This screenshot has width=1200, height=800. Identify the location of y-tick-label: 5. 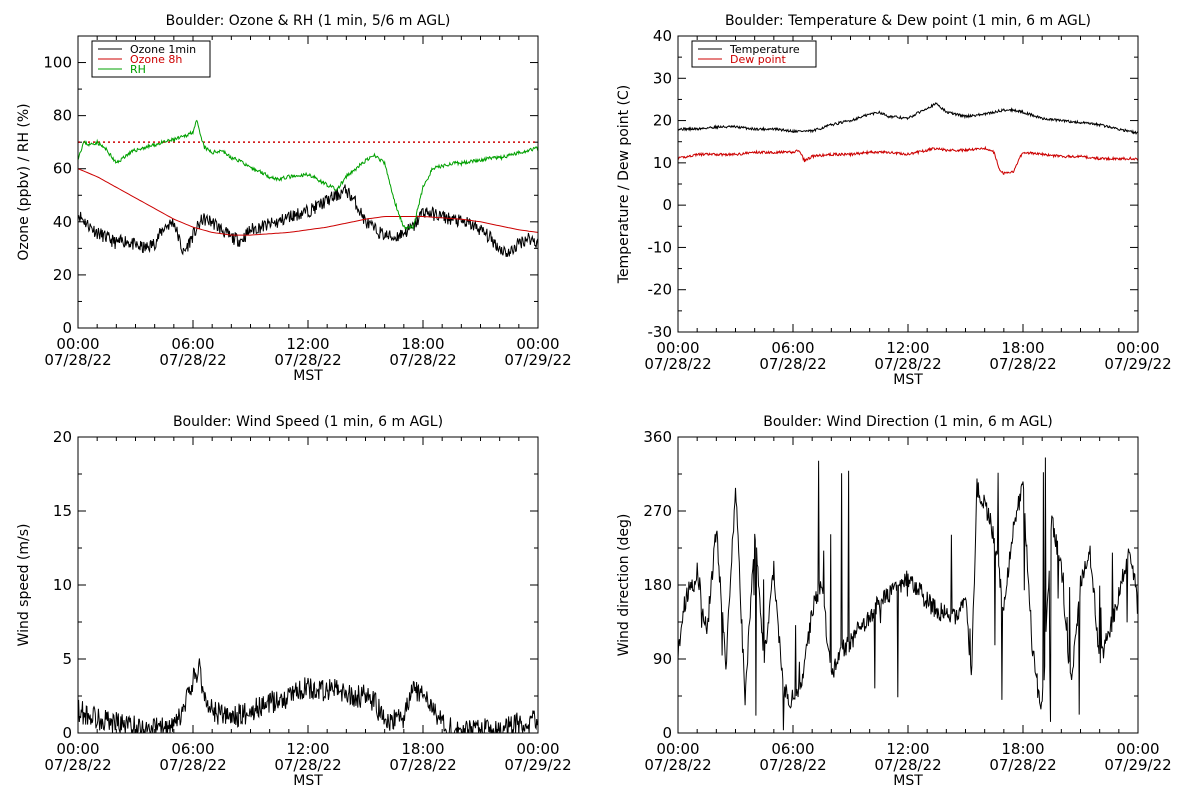
(67, 659).